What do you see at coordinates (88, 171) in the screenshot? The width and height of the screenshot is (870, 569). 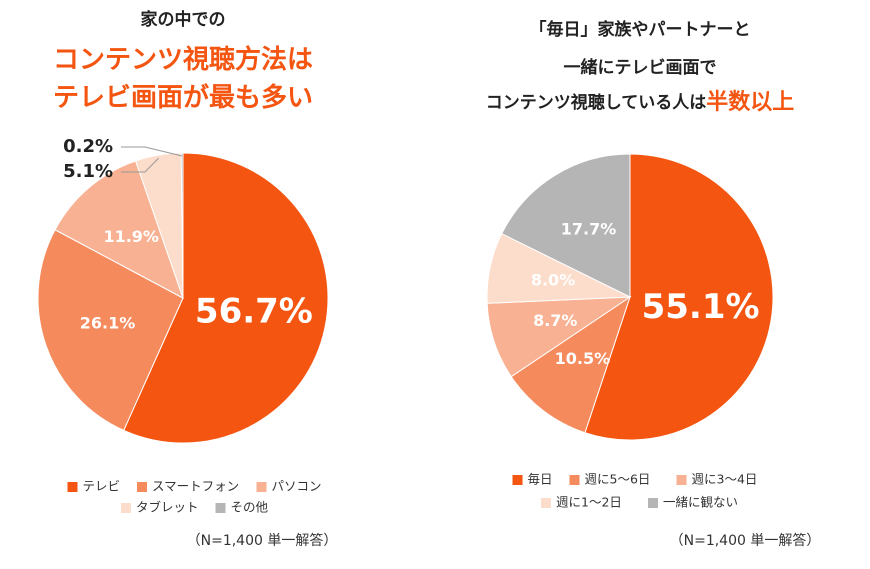 I see `data-label: 5.1%` at bounding box center [88, 171].